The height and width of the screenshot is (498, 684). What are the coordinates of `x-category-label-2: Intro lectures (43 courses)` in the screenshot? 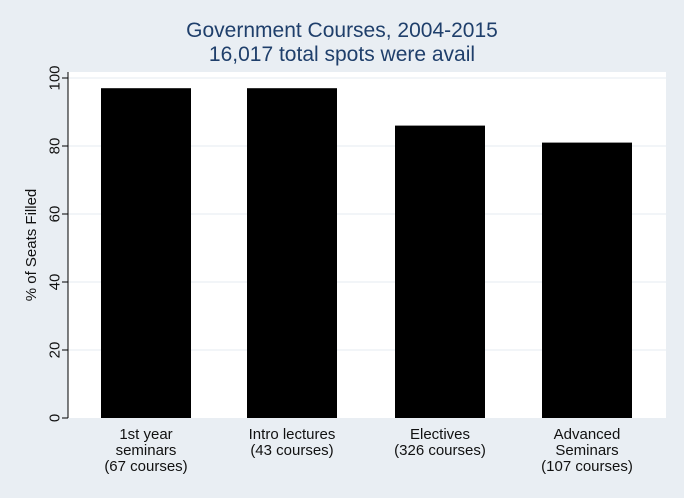 It's located at (292, 442).